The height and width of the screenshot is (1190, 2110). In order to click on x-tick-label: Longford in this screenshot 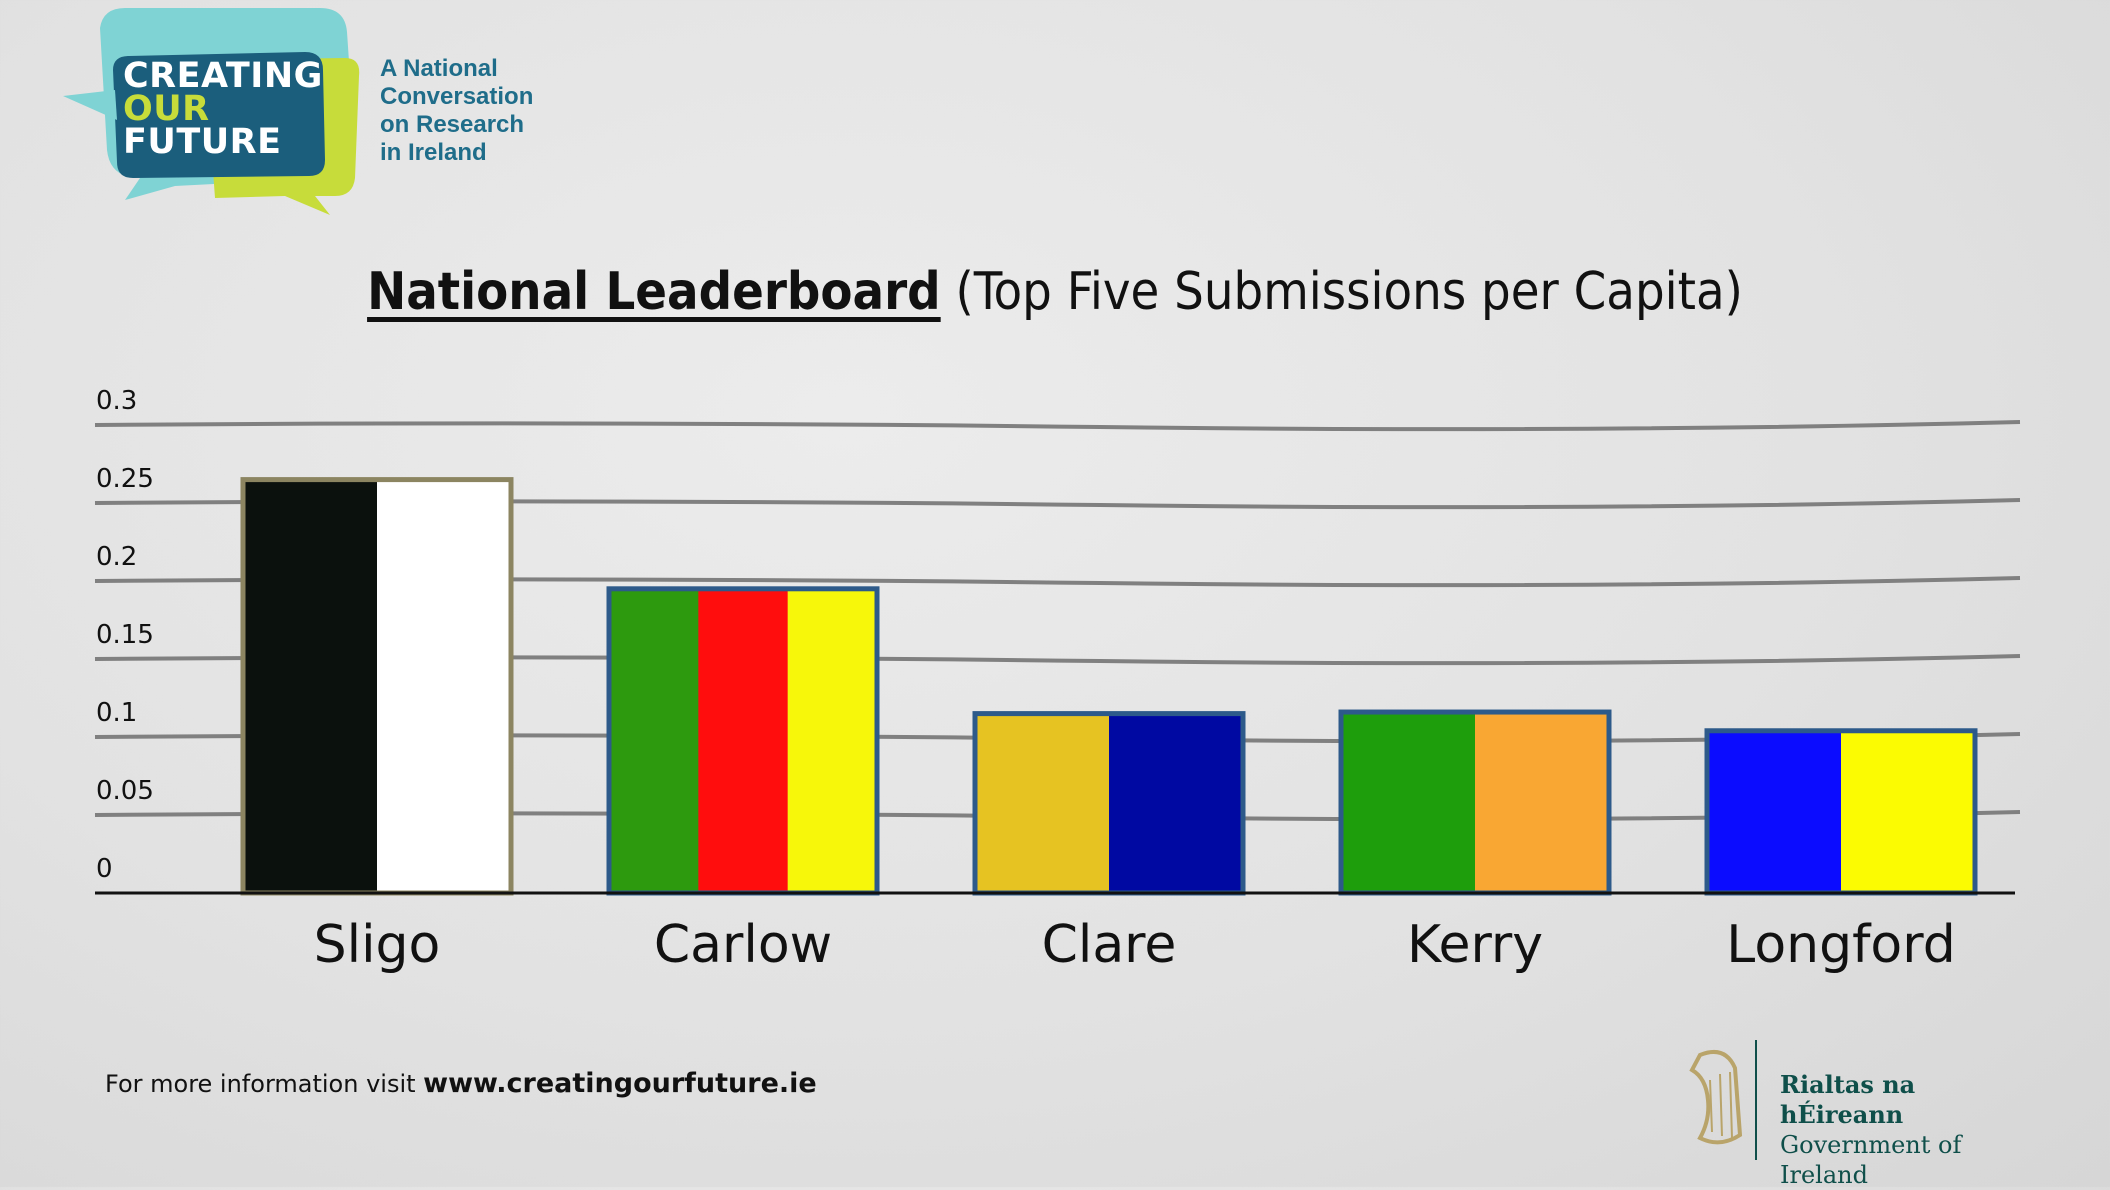, I will do `click(1840, 945)`.